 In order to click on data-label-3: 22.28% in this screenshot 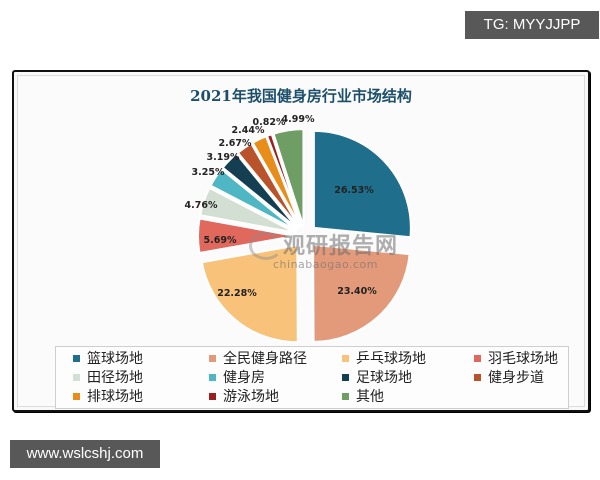, I will do `click(237, 293)`.